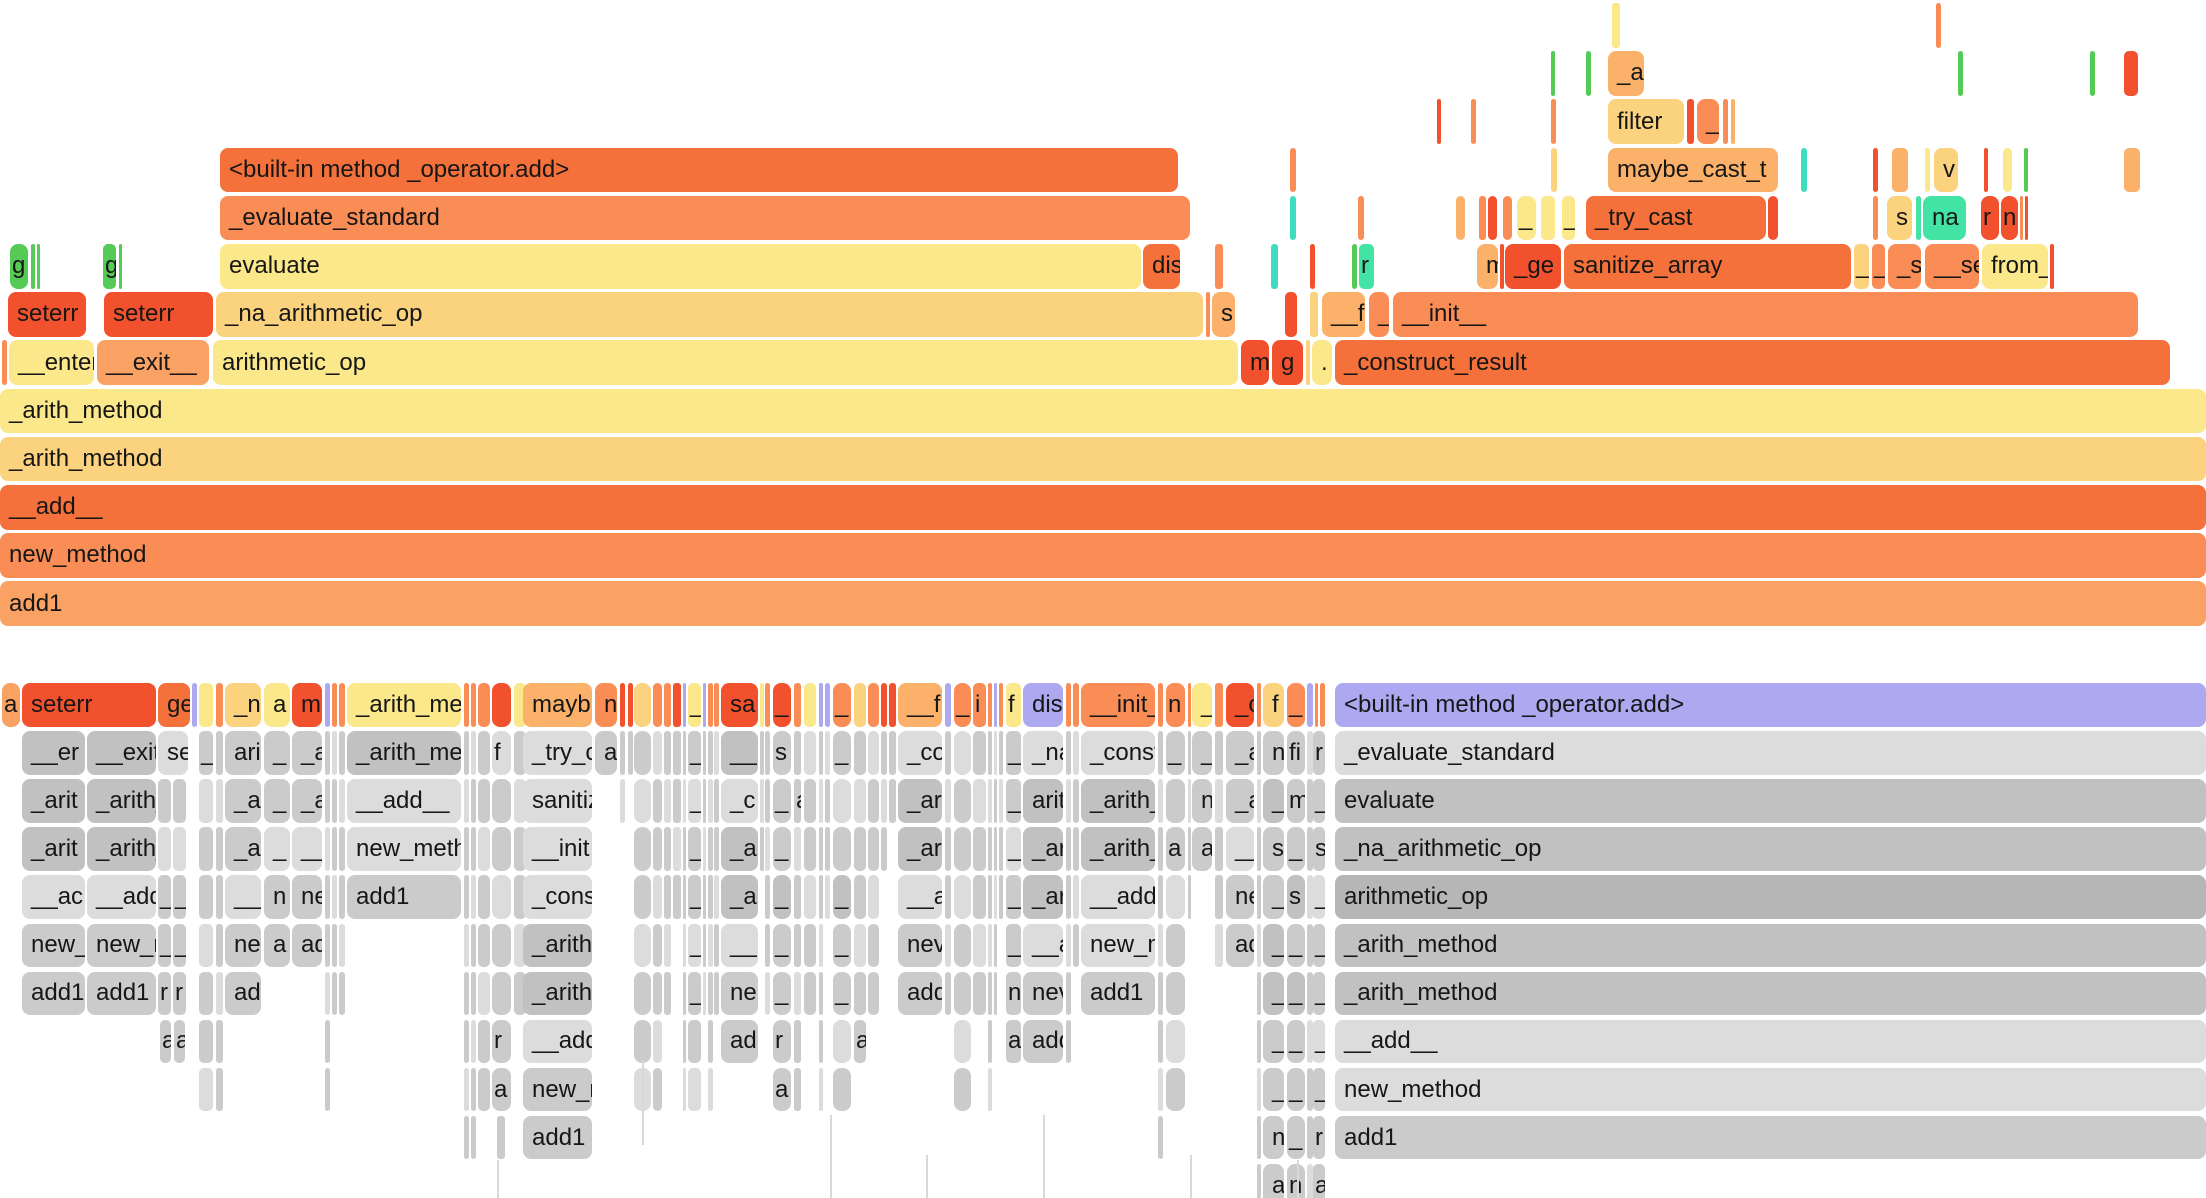 This screenshot has width=2206, height=1198. What do you see at coordinates (53, 945) in the screenshot?
I see `frame-new: new_` at bounding box center [53, 945].